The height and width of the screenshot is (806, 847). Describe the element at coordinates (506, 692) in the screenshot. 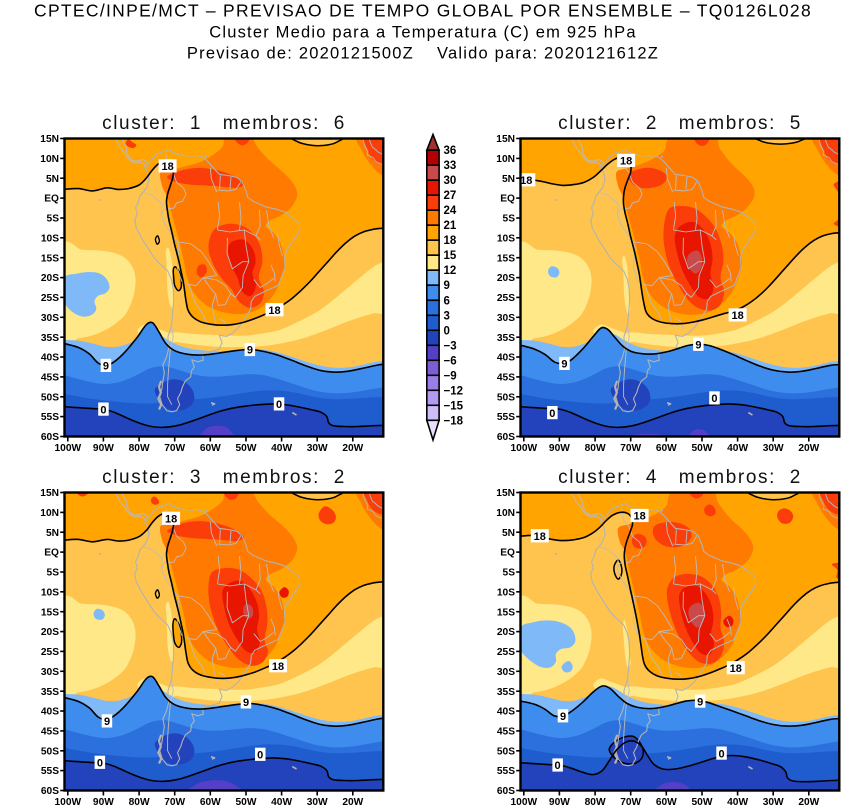

I see `svg-text: 35S` at that location.